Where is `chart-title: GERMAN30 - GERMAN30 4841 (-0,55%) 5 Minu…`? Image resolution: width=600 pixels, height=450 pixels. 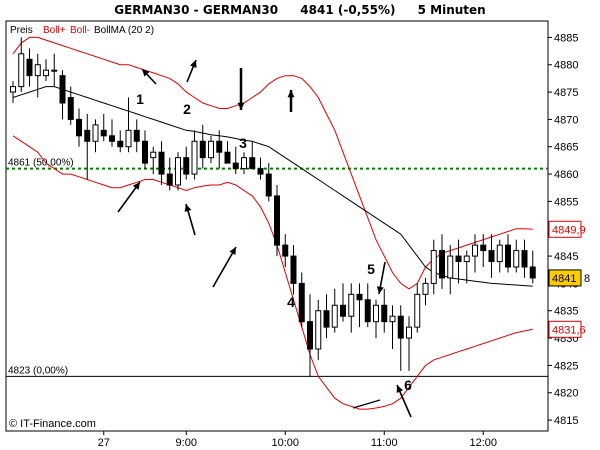 chart-title: GERMAN30 - GERMAN30 4841 (-0,55%) 5 Minu… is located at coordinates (300, 10).